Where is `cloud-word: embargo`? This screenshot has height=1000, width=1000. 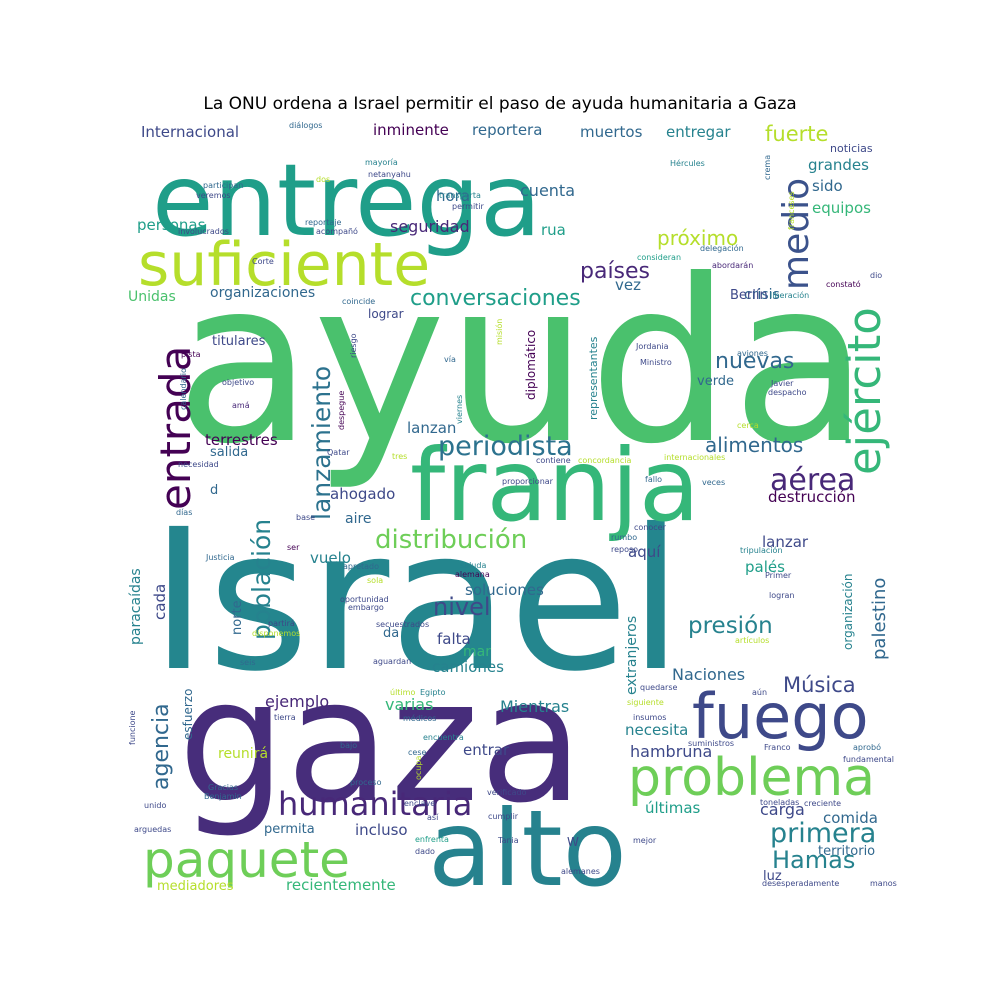 cloud-word: embargo is located at coordinates (366, 607).